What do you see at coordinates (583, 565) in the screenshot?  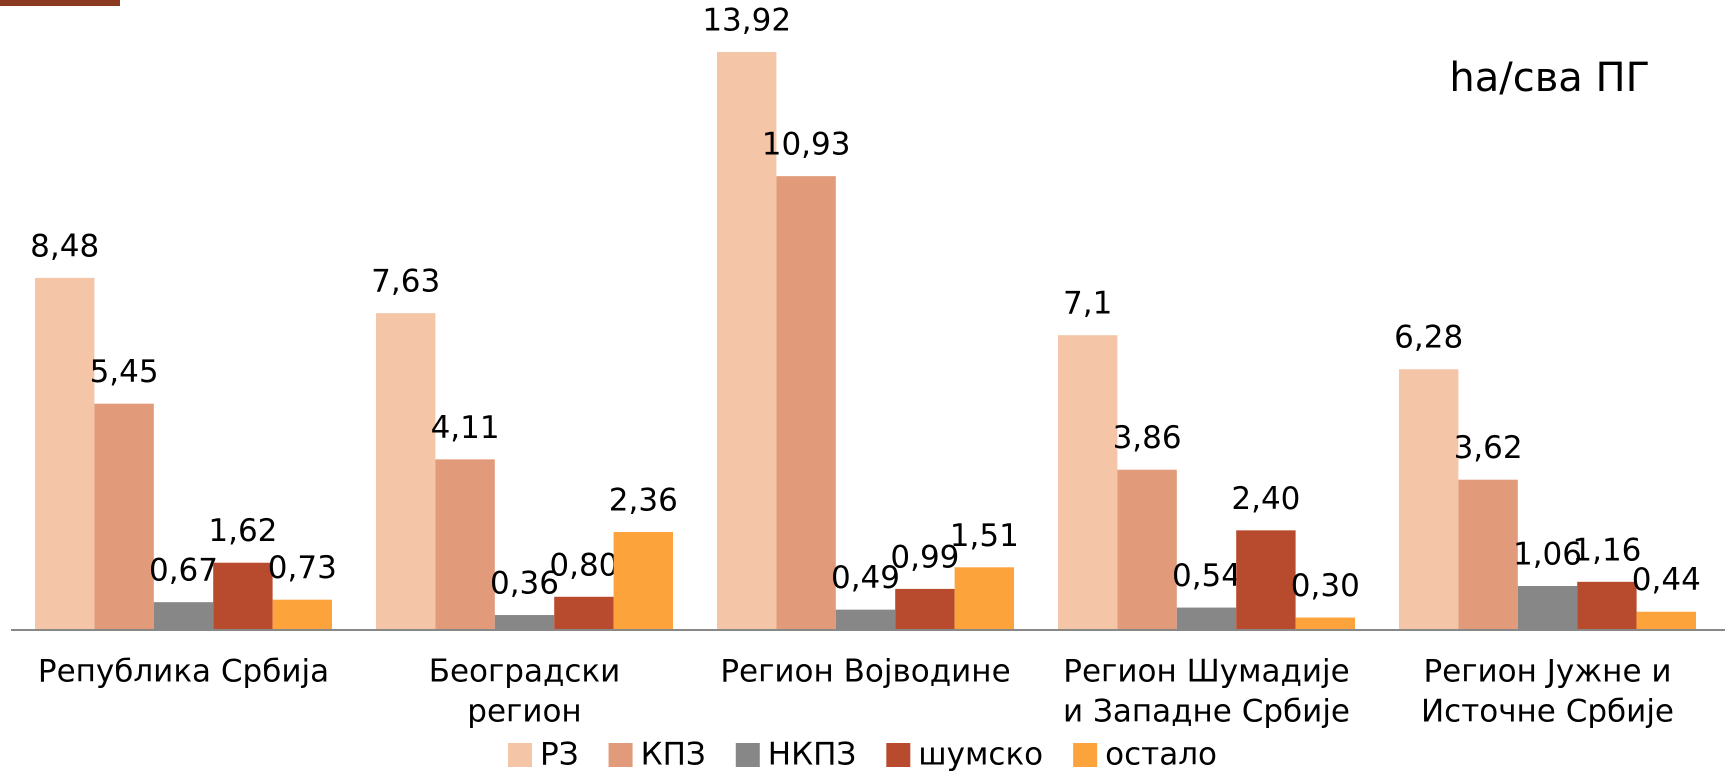 I see `data-label: 0,80` at bounding box center [583, 565].